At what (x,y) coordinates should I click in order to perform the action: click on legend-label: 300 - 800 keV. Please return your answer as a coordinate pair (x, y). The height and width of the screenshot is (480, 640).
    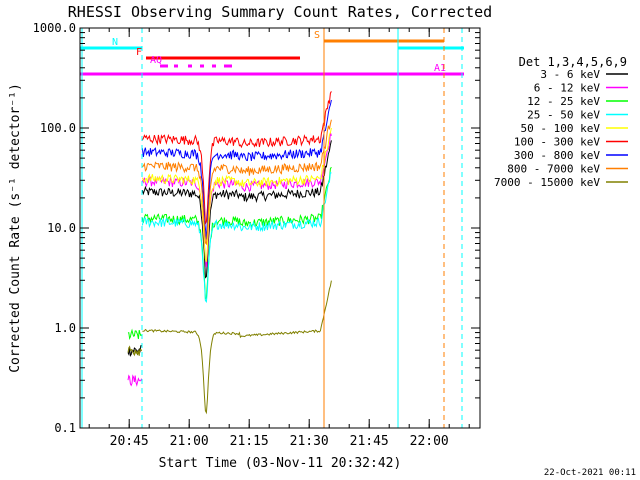
    Looking at the image, I should click on (557, 155).